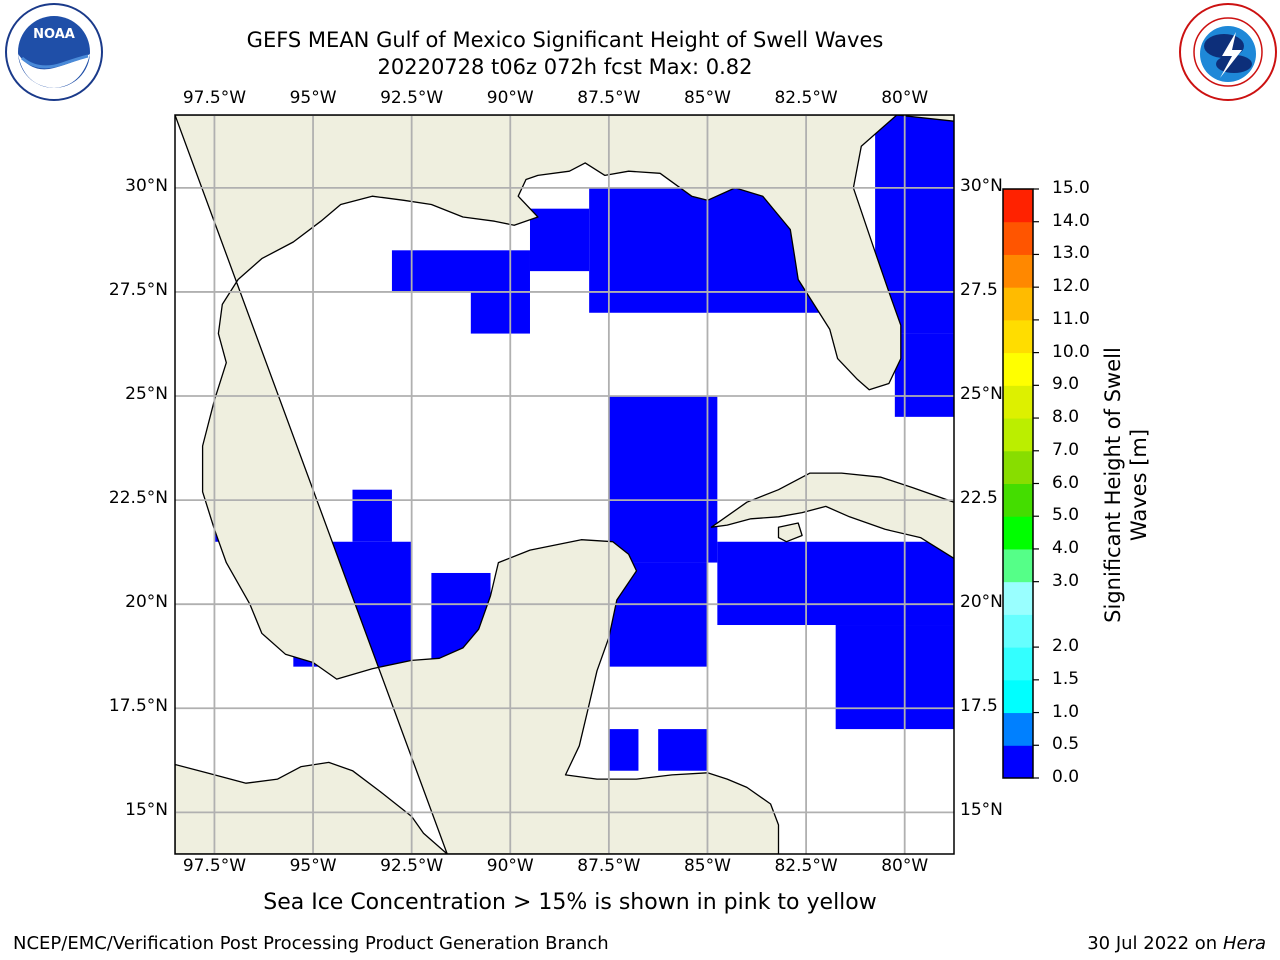 This screenshot has width=1280, height=960. Describe the element at coordinates (1071, 351) in the screenshot. I see `colorbar-label-12: 10.0` at that location.